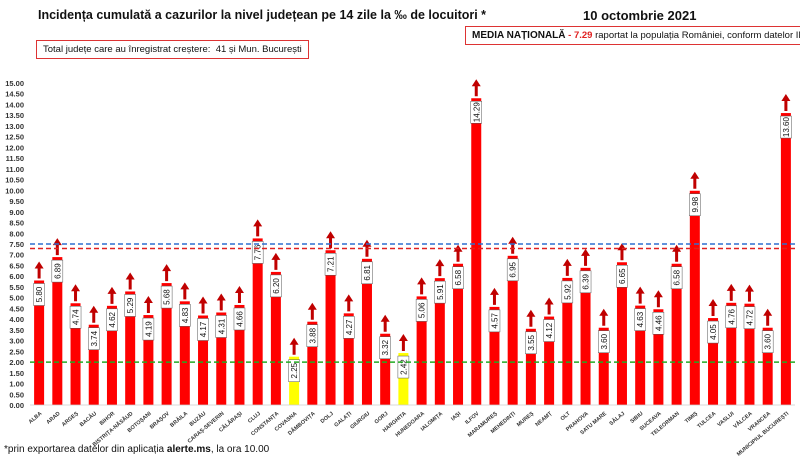 Image resolution: width=800 pixels, height=462 pixels. I want to click on y-tick-label: 2.00, so click(16, 362).